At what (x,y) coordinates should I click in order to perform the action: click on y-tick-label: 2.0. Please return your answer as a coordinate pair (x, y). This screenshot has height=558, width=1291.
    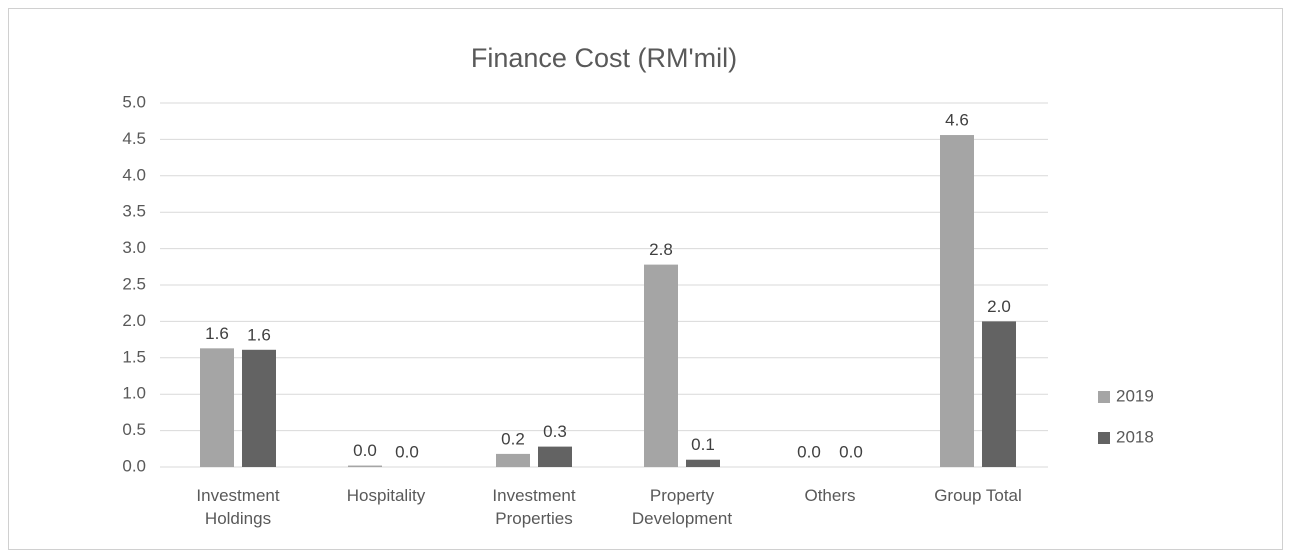
    Looking at the image, I should click on (134, 320).